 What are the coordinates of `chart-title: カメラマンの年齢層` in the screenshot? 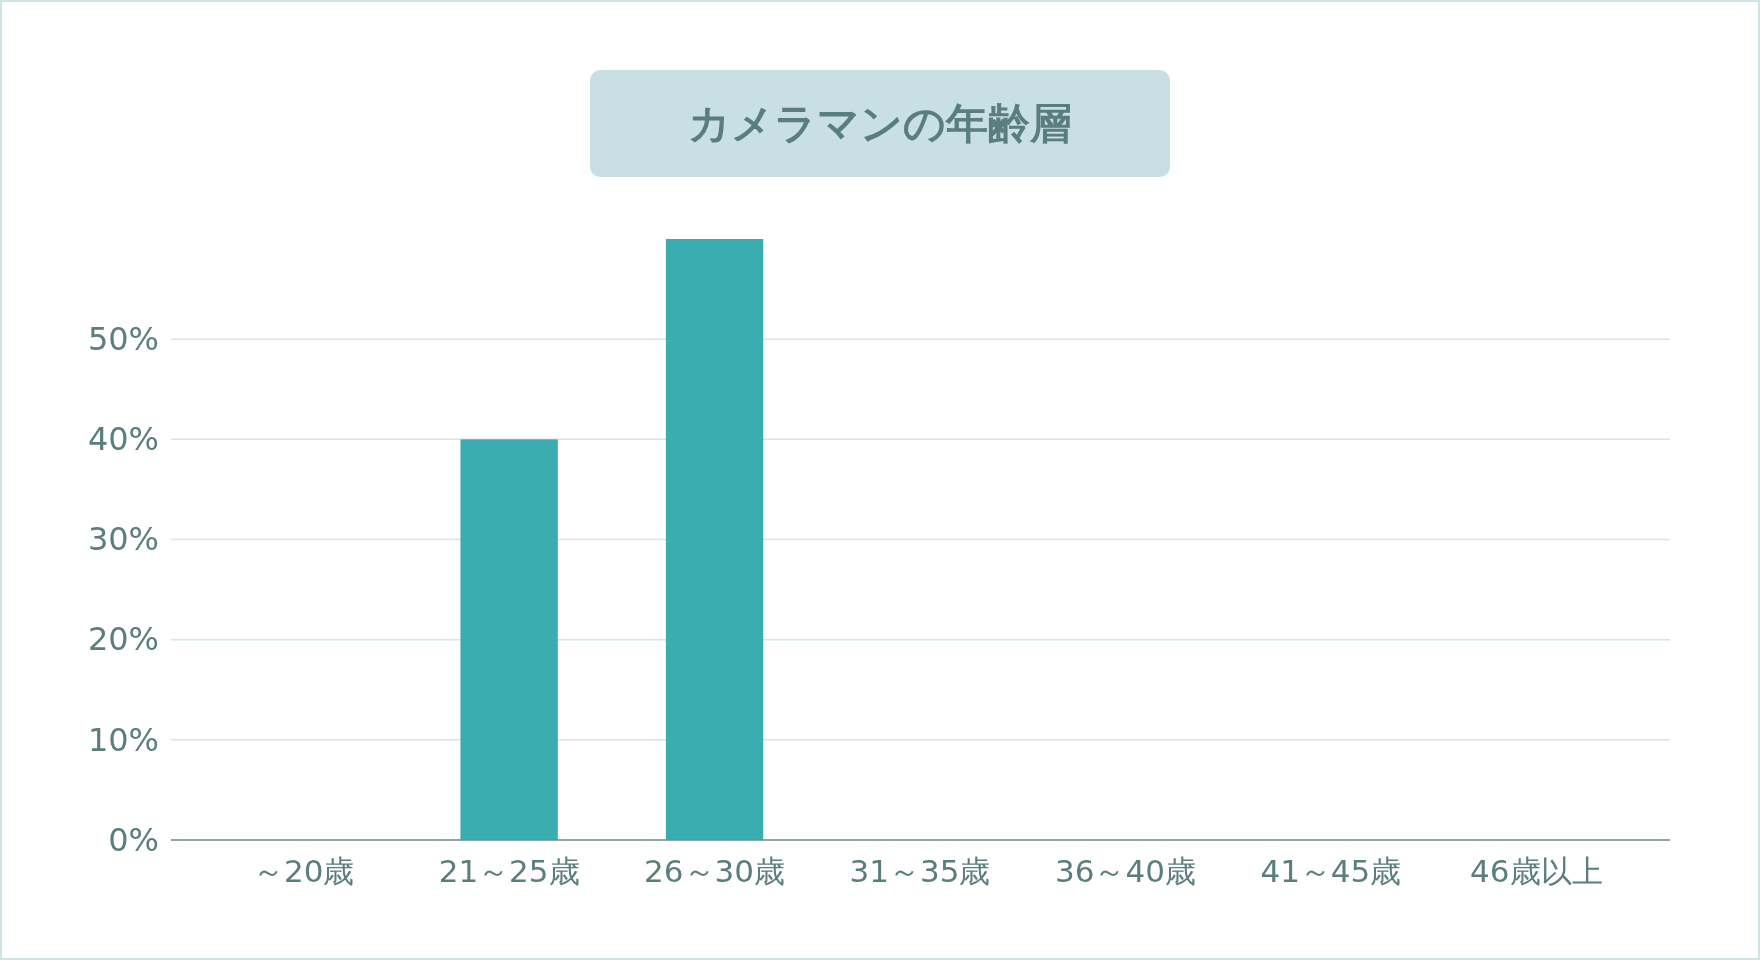 It's located at (880, 123).